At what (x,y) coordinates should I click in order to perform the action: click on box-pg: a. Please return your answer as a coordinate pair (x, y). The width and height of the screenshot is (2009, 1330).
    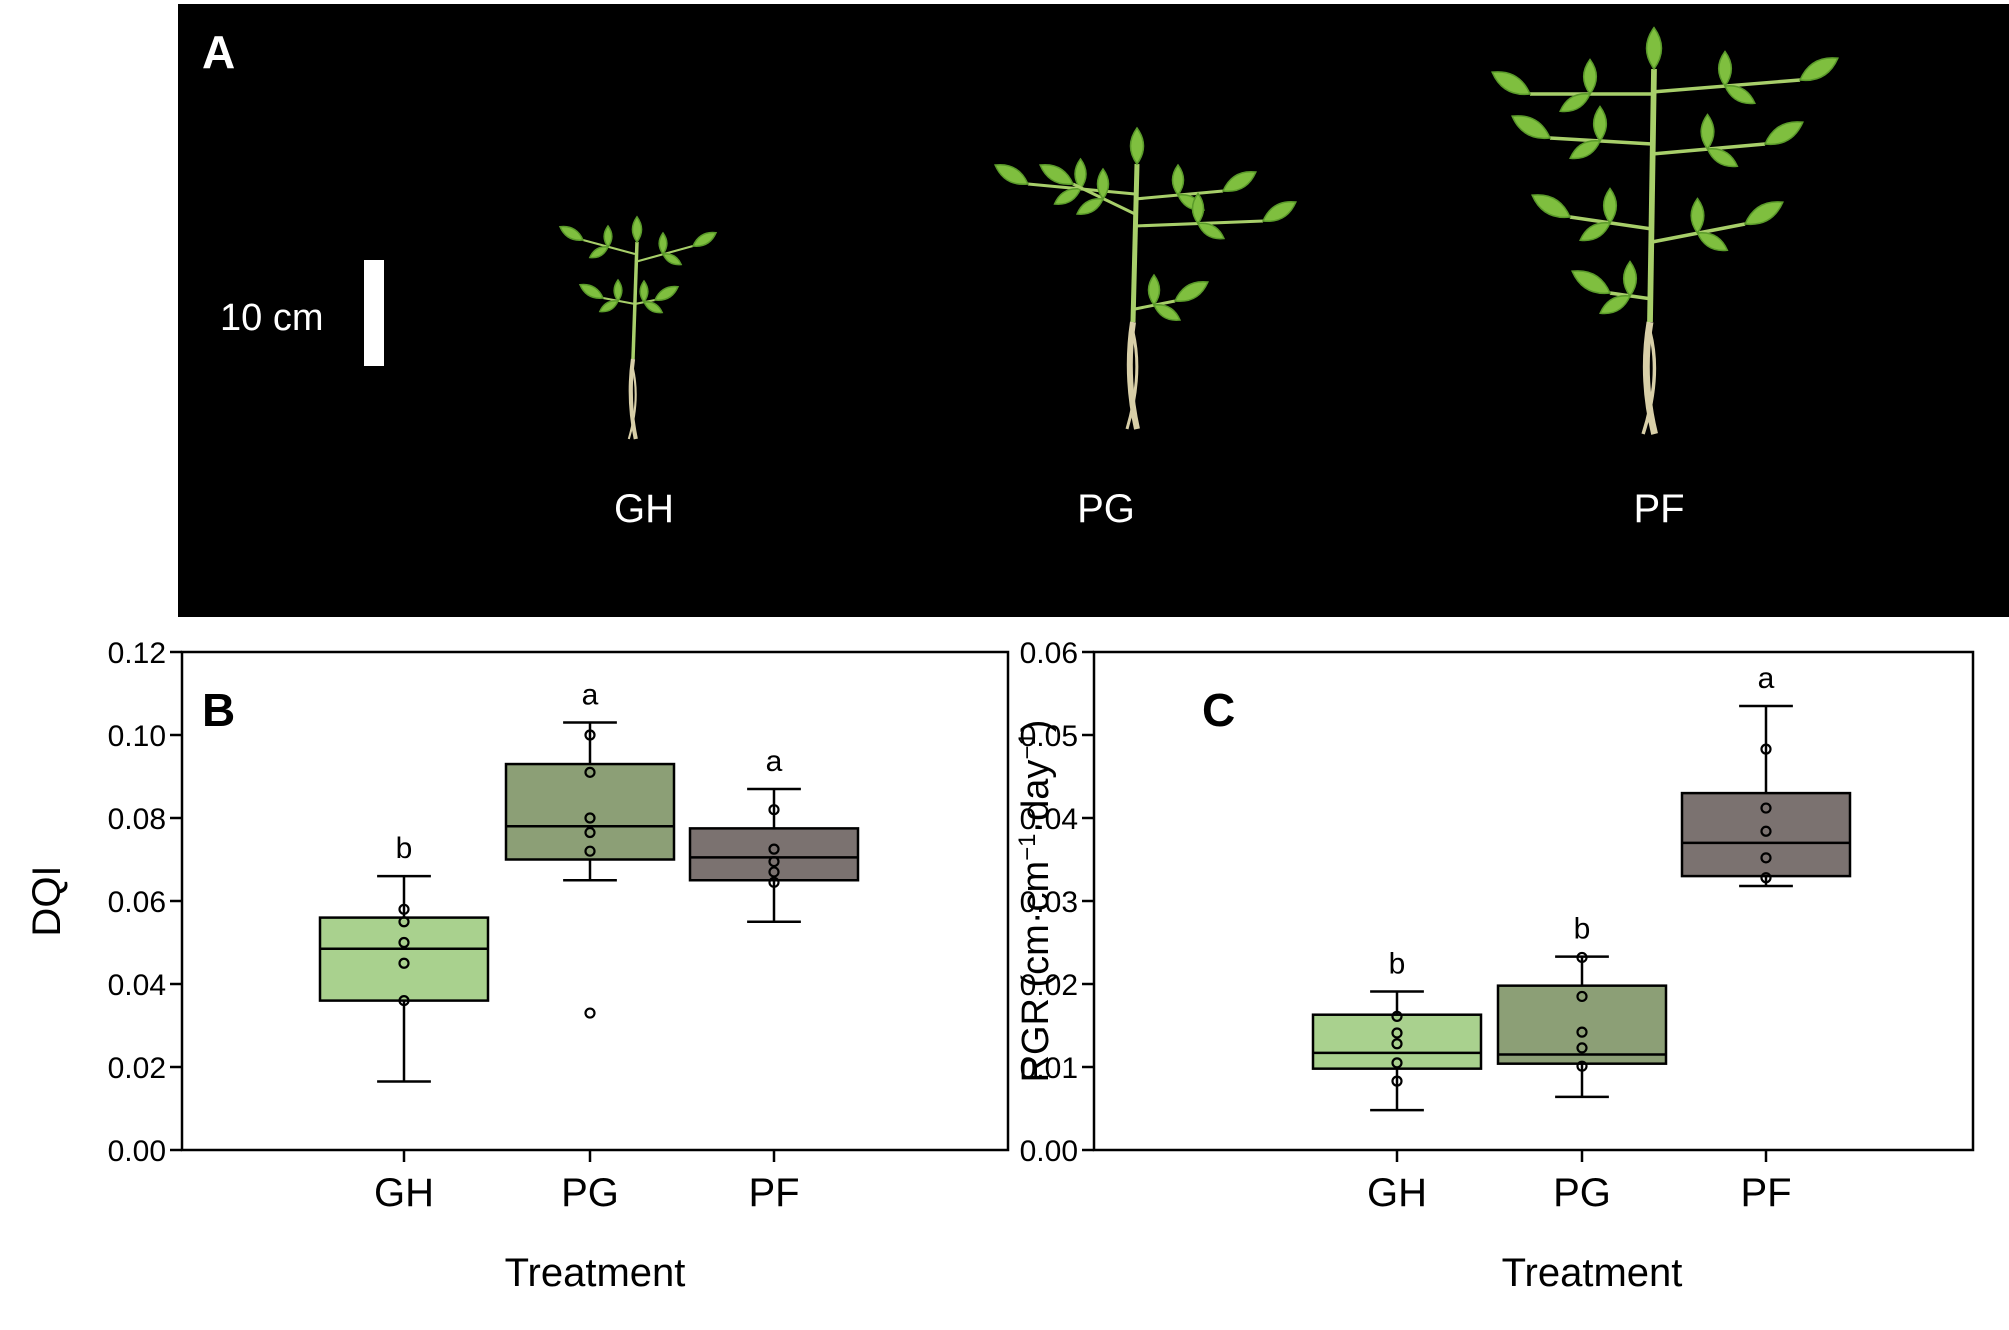
    Looking at the image, I should click on (590, 849).